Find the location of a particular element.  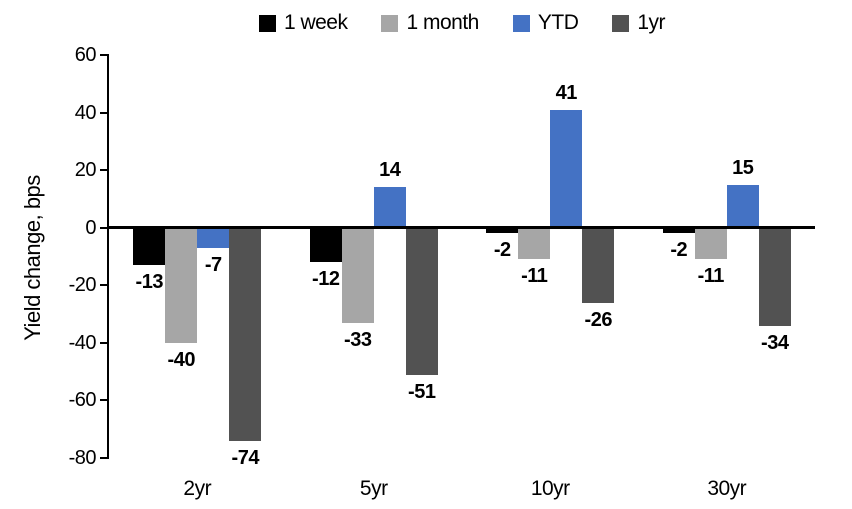

legend-item: YTD is located at coordinates (545, 23).